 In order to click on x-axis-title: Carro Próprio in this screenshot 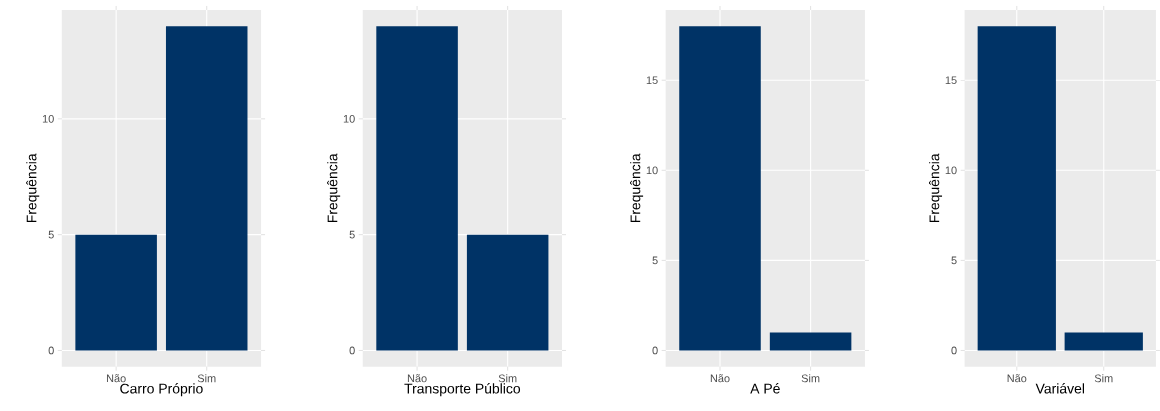, I will do `click(161, 390)`.